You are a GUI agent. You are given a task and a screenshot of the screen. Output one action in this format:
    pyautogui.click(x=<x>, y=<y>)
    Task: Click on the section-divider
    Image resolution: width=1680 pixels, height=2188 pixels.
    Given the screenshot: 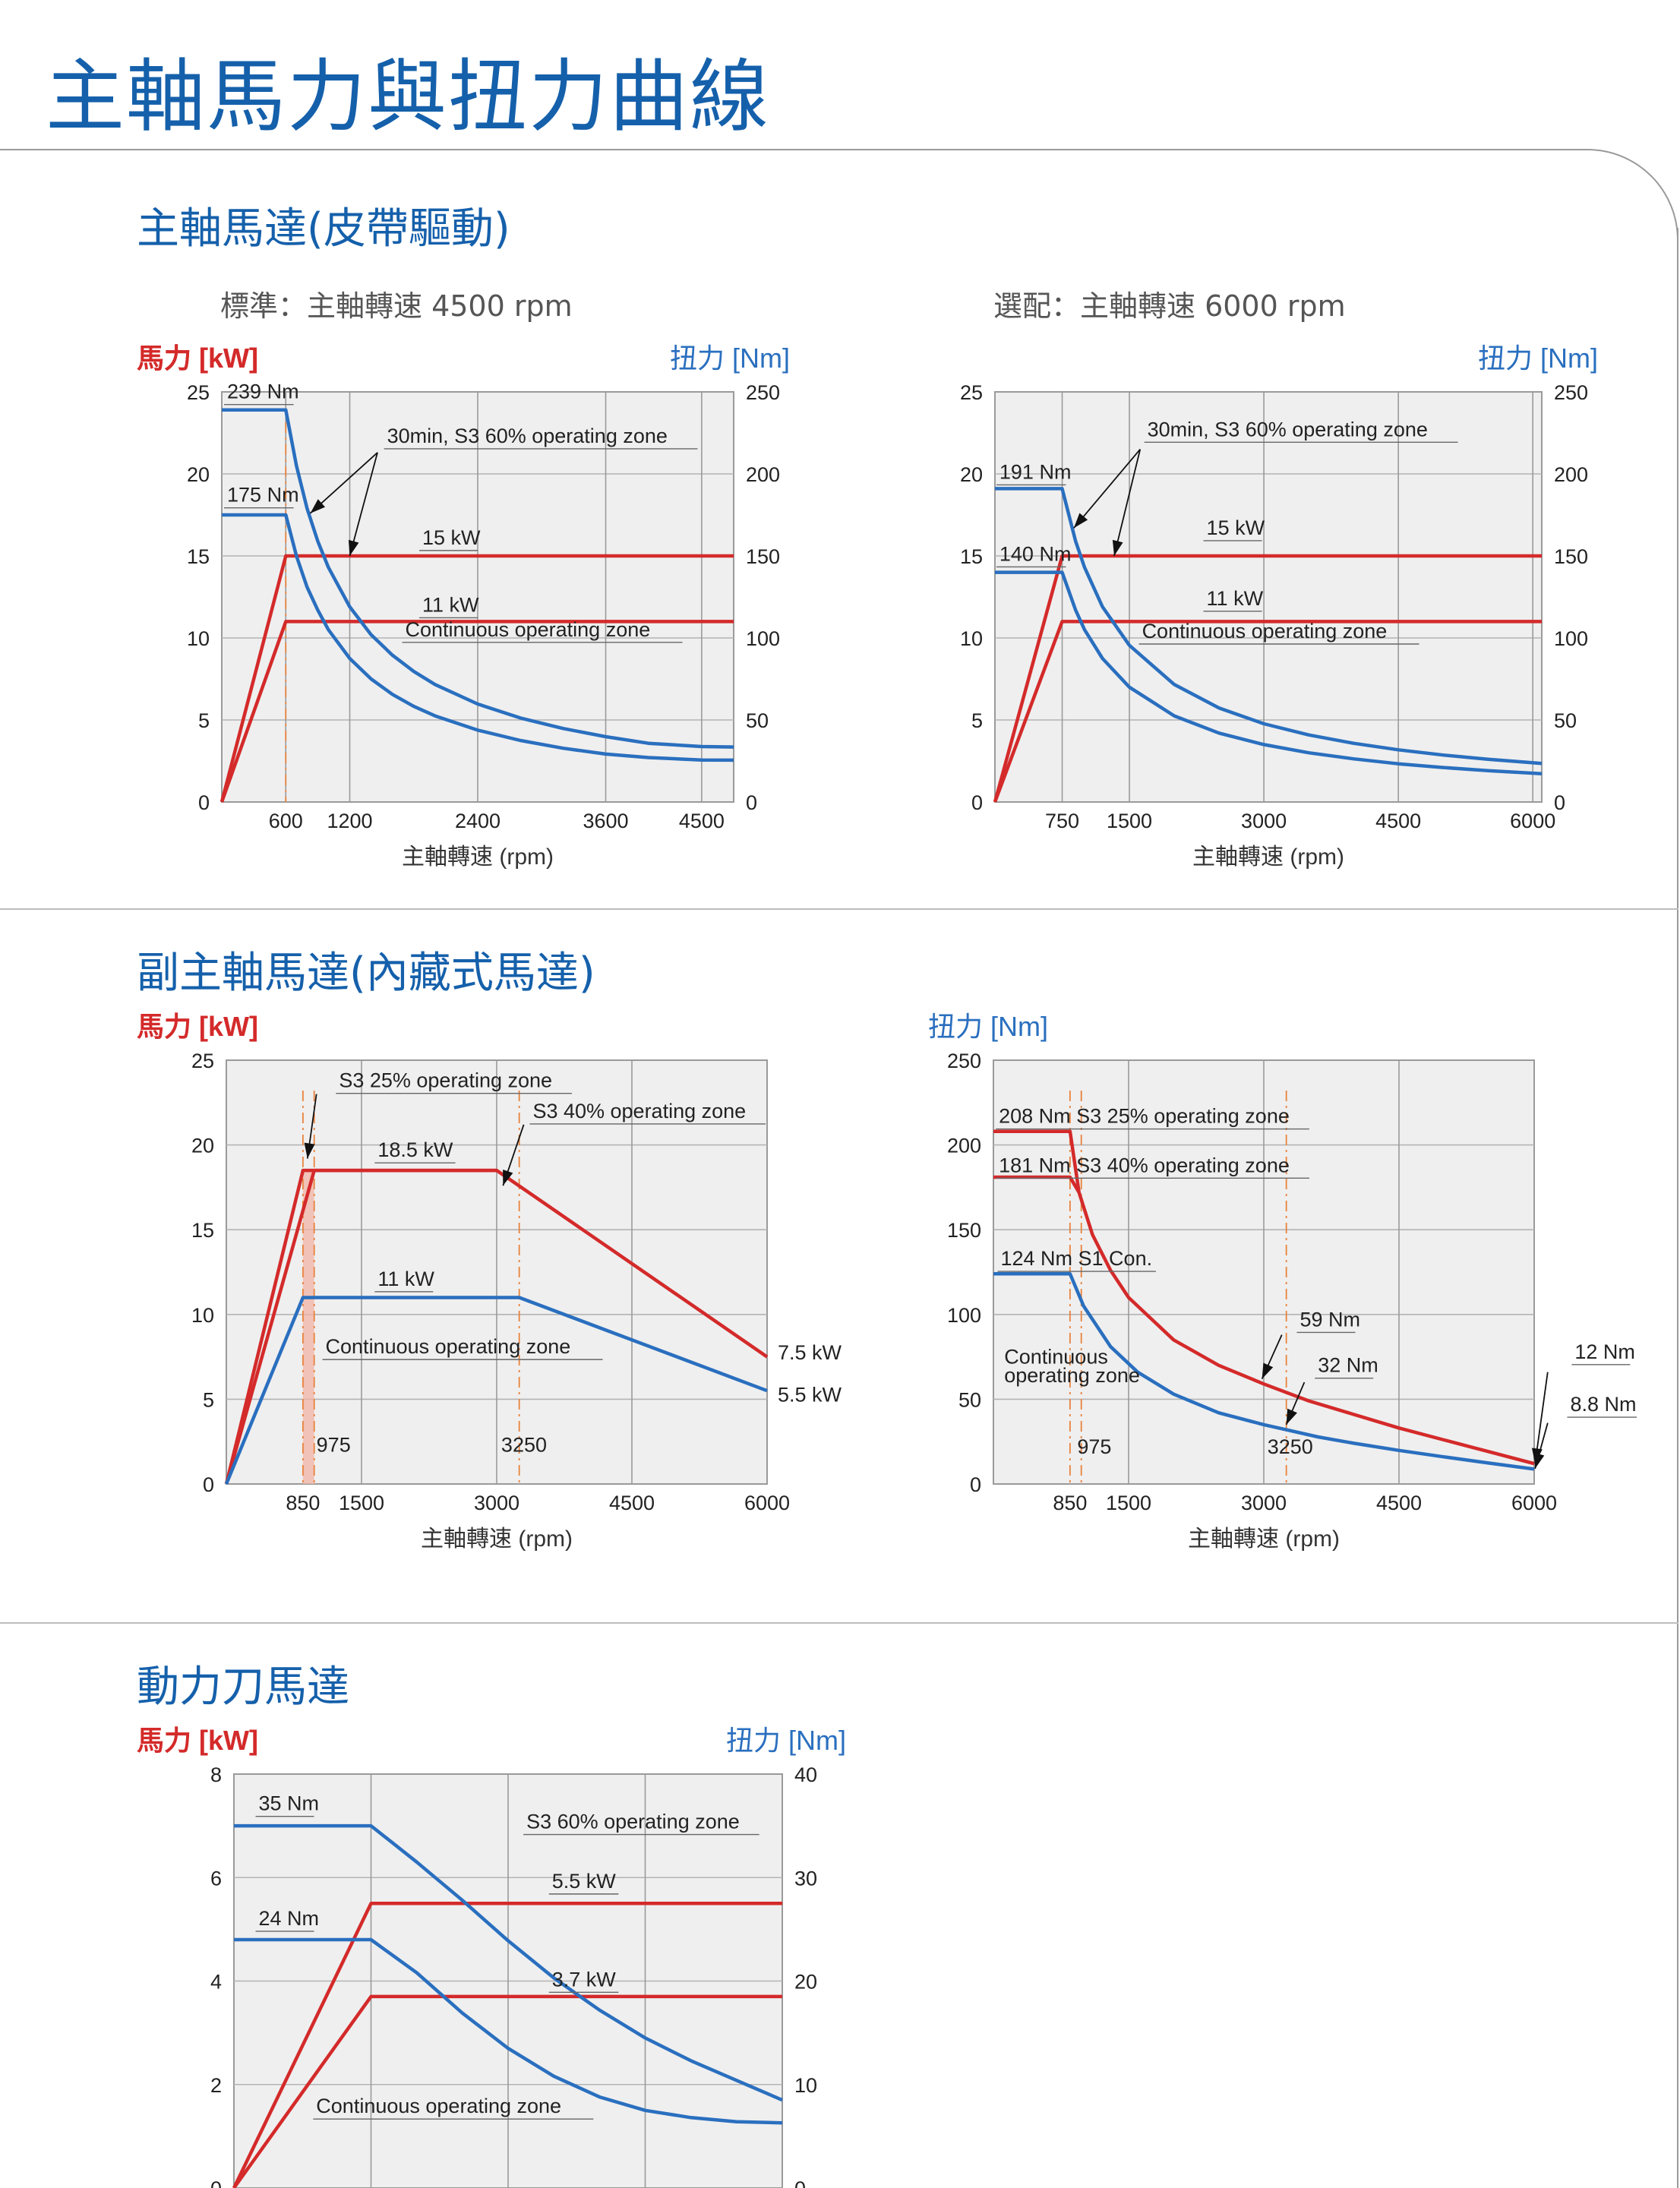 What is the action you would take?
    pyautogui.click(x=839, y=1623)
    